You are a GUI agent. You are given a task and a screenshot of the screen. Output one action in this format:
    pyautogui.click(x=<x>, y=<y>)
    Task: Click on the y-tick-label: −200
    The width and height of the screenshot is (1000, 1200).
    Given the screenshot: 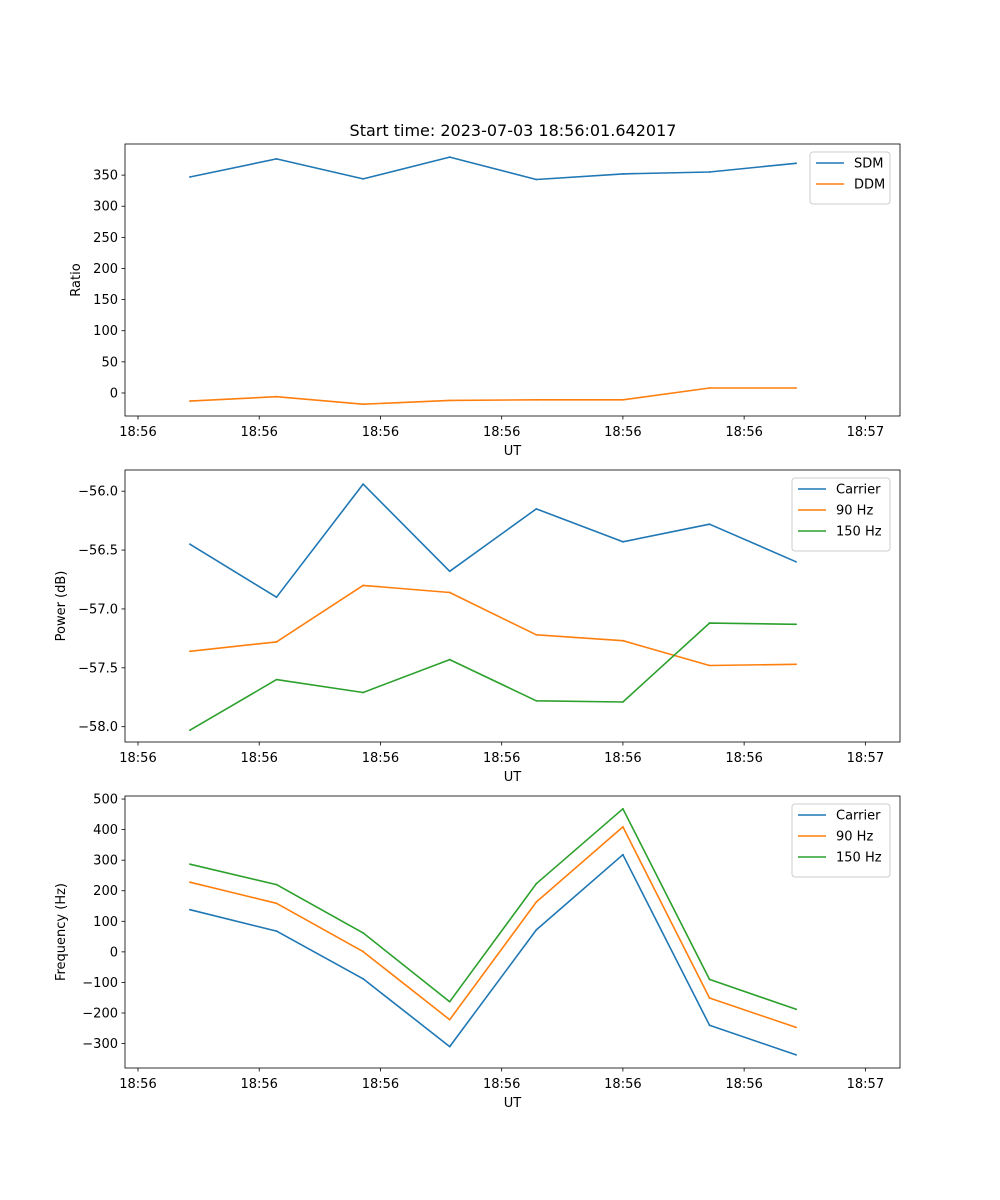 What is the action you would take?
    pyautogui.click(x=100, y=1013)
    